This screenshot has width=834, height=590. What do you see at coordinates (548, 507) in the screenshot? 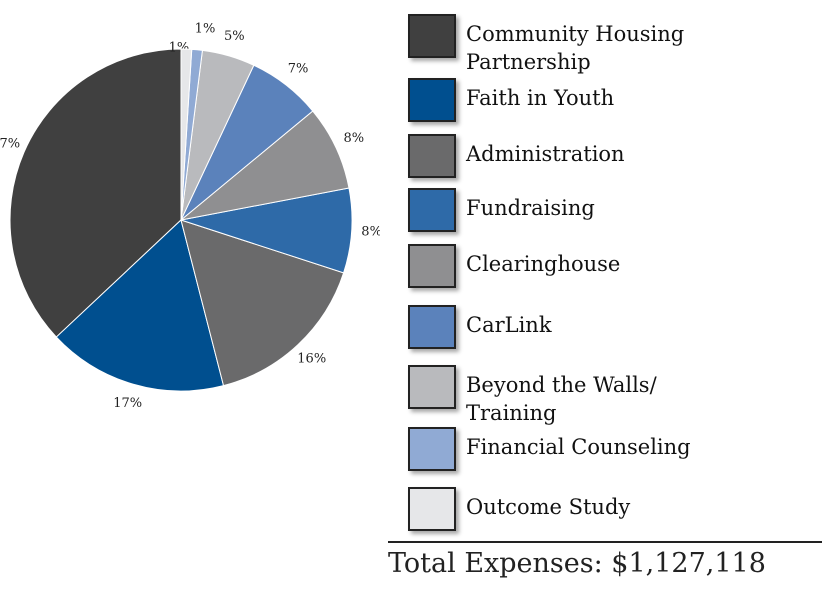
I see `legend-label: Outcome Study` at bounding box center [548, 507].